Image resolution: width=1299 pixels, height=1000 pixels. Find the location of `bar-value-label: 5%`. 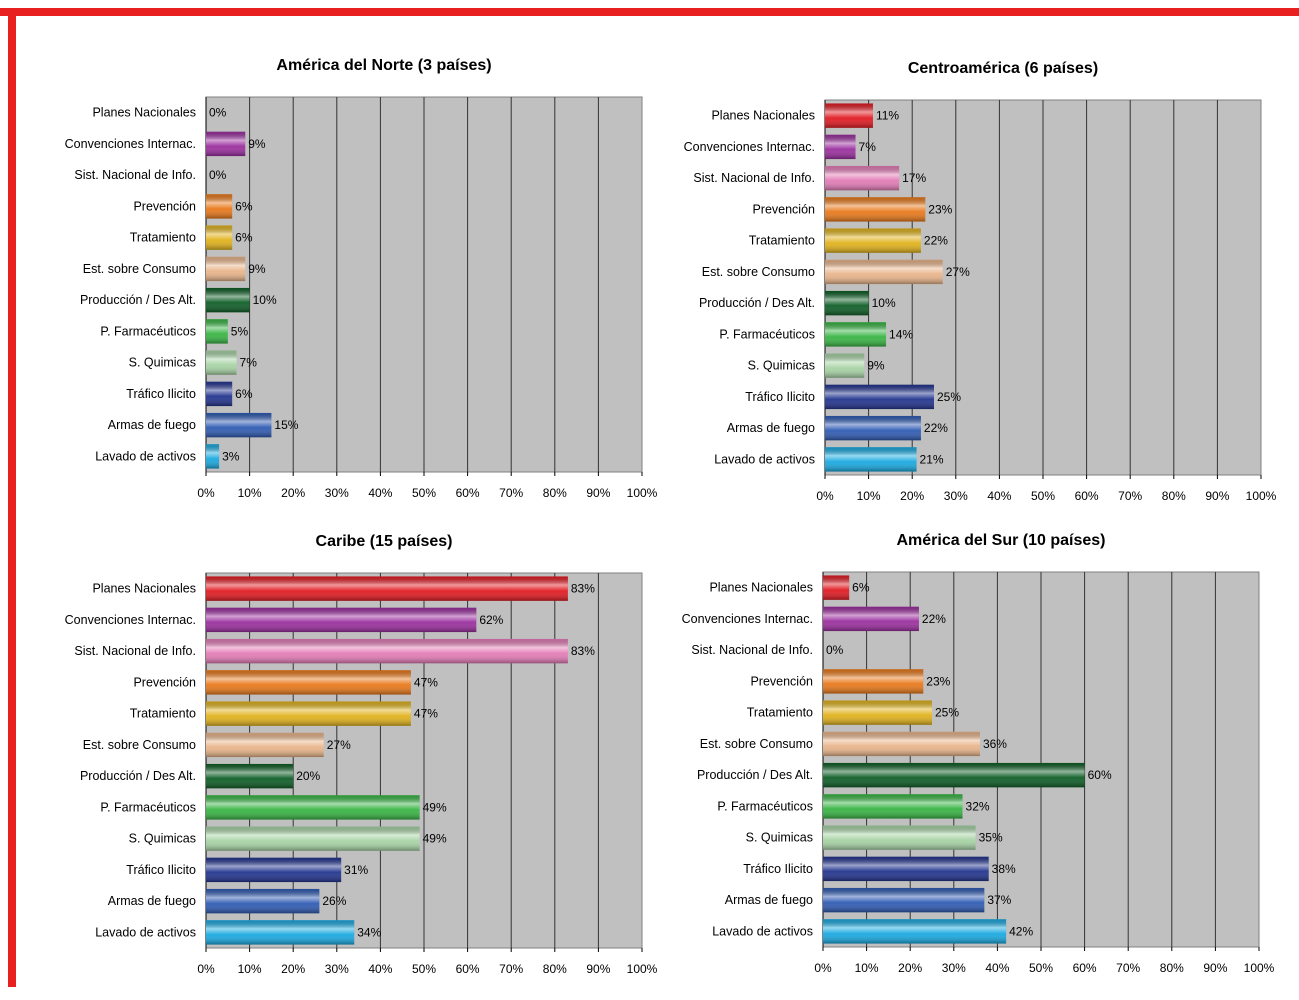

bar-value-label: 5% is located at coordinates (240, 331).